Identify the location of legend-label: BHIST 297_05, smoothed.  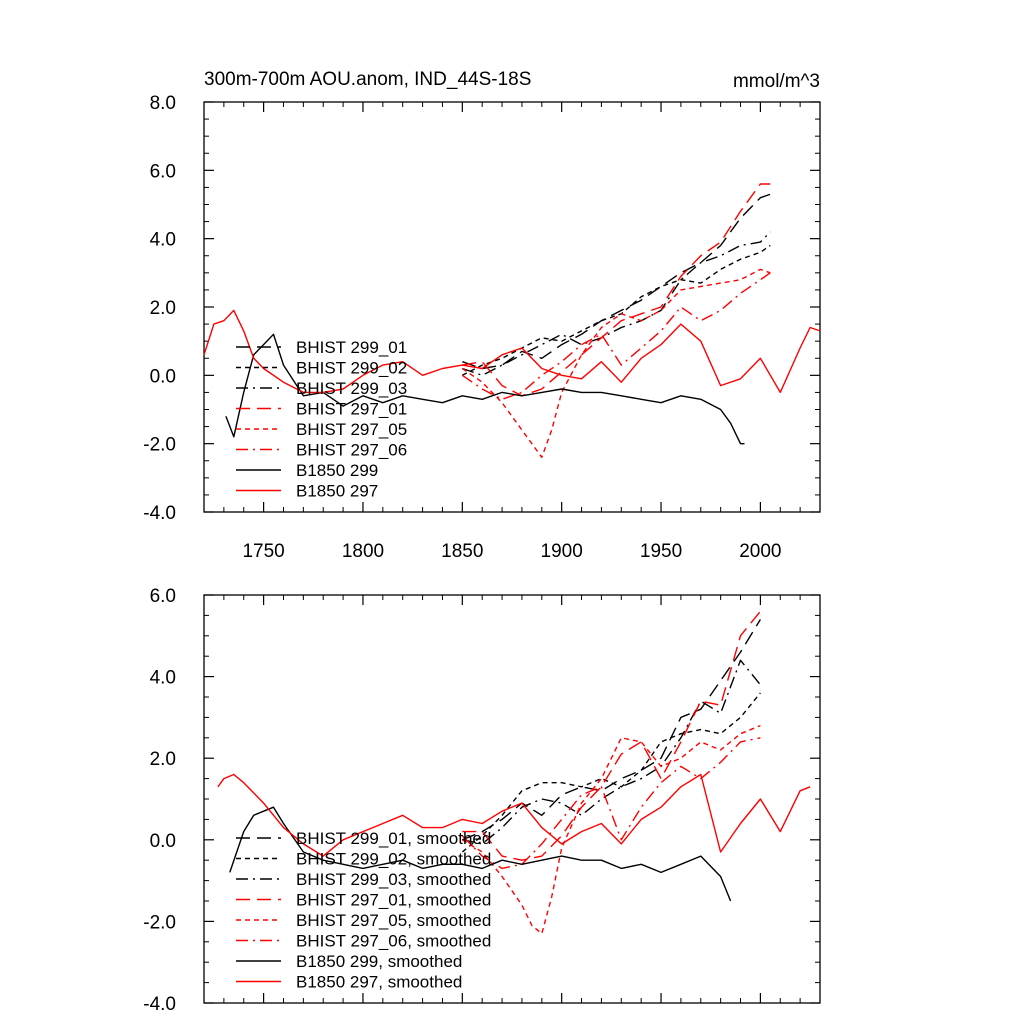
(393, 920).